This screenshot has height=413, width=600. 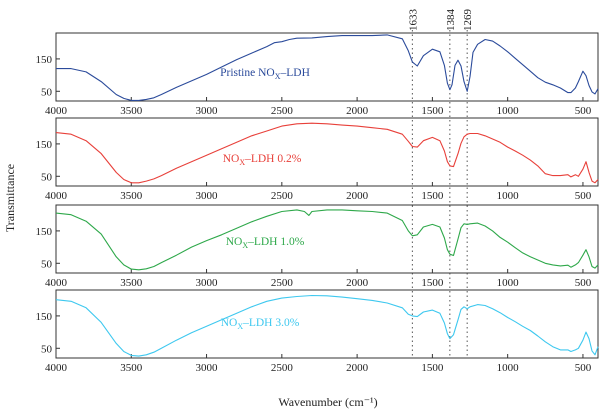 I want to click on series-label-1: Pristine NOX–LDH, so click(x=265, y=74).